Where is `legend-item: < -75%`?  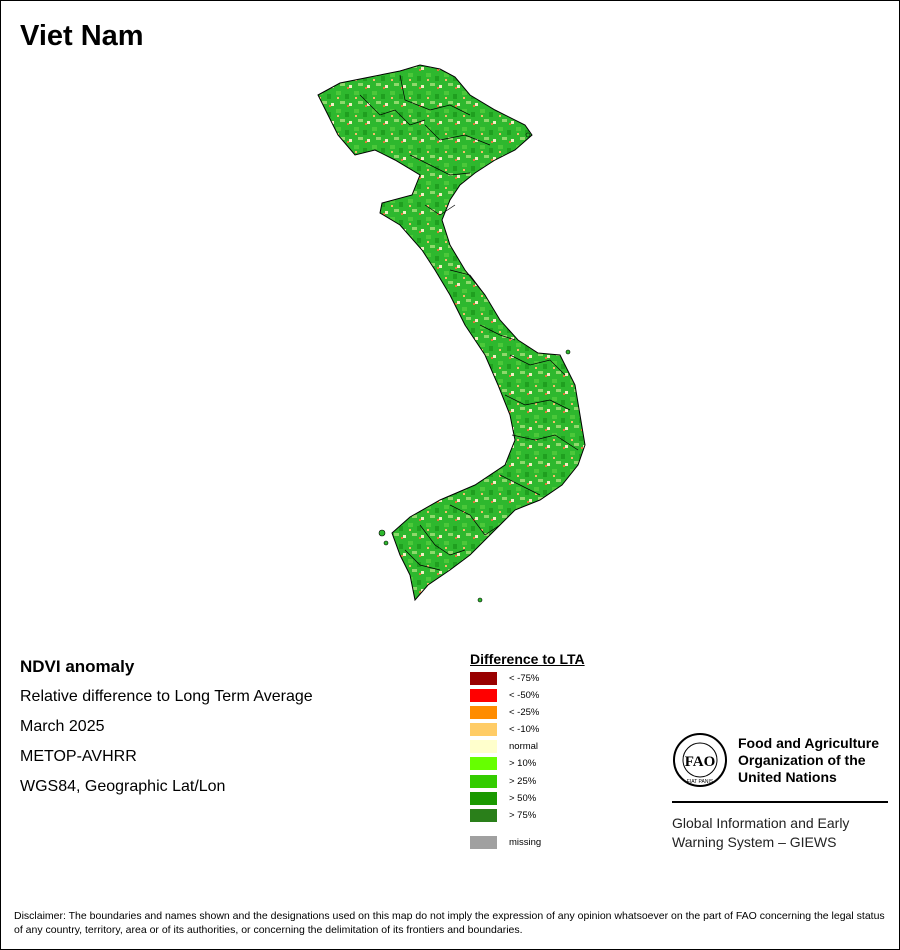 legend-item: < -75% is located at coordinates (527, 679).